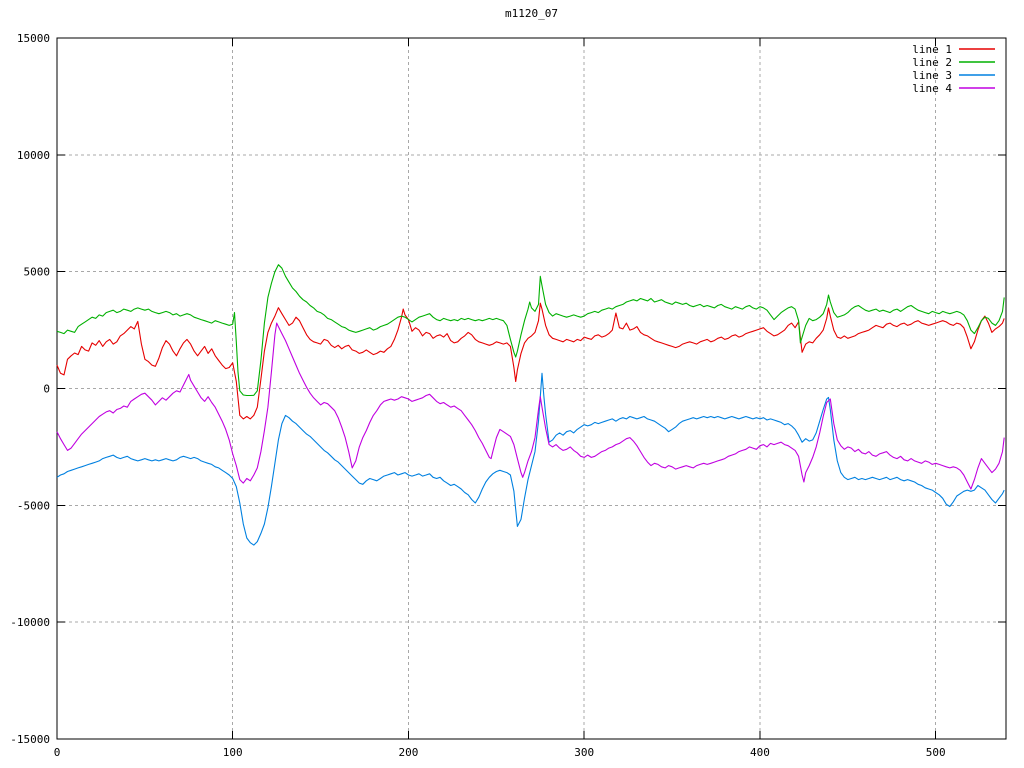 The image size is (1024, 768). What do you see at coordinates (932, 62) in the screenshot?
I see `legend-label: line 2` at bounding box center [932, 62].